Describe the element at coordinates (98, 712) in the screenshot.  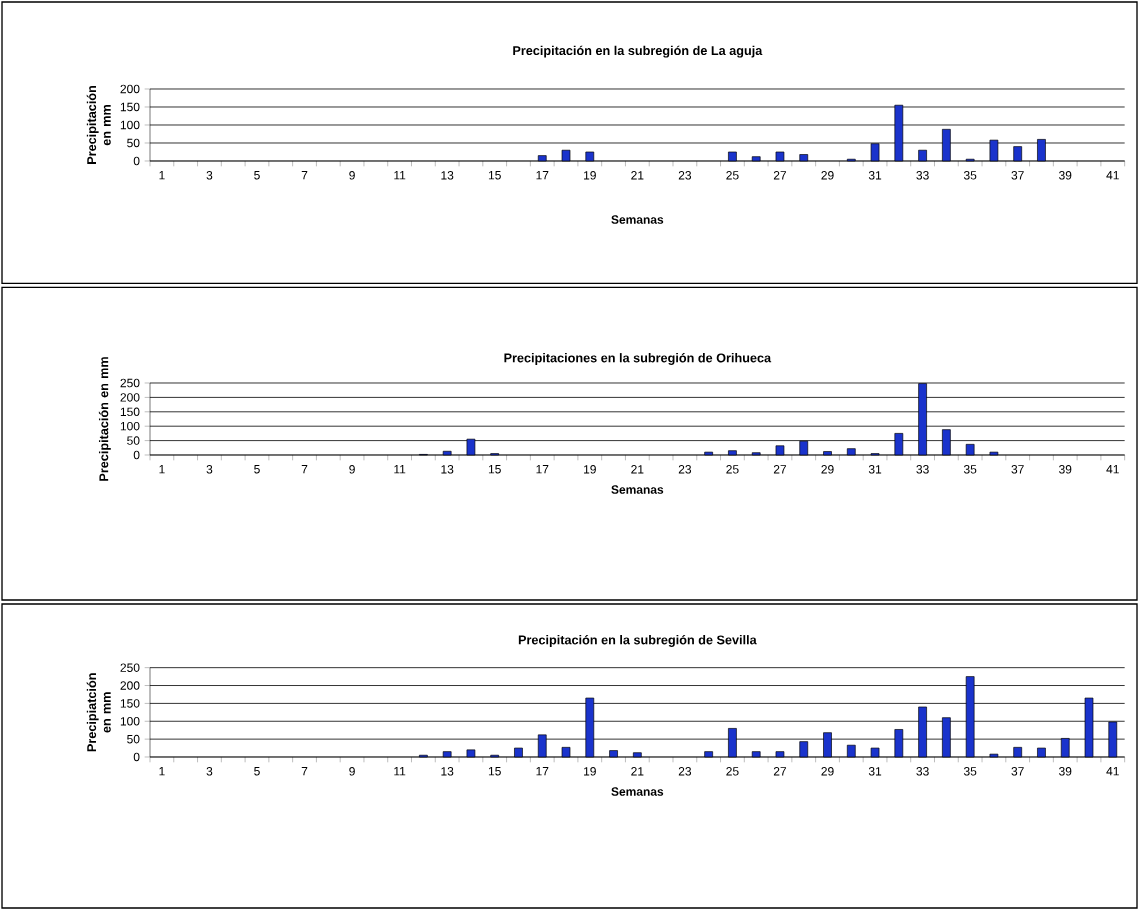
I see `y-axis-title: Precipiatción en mm` at that location.